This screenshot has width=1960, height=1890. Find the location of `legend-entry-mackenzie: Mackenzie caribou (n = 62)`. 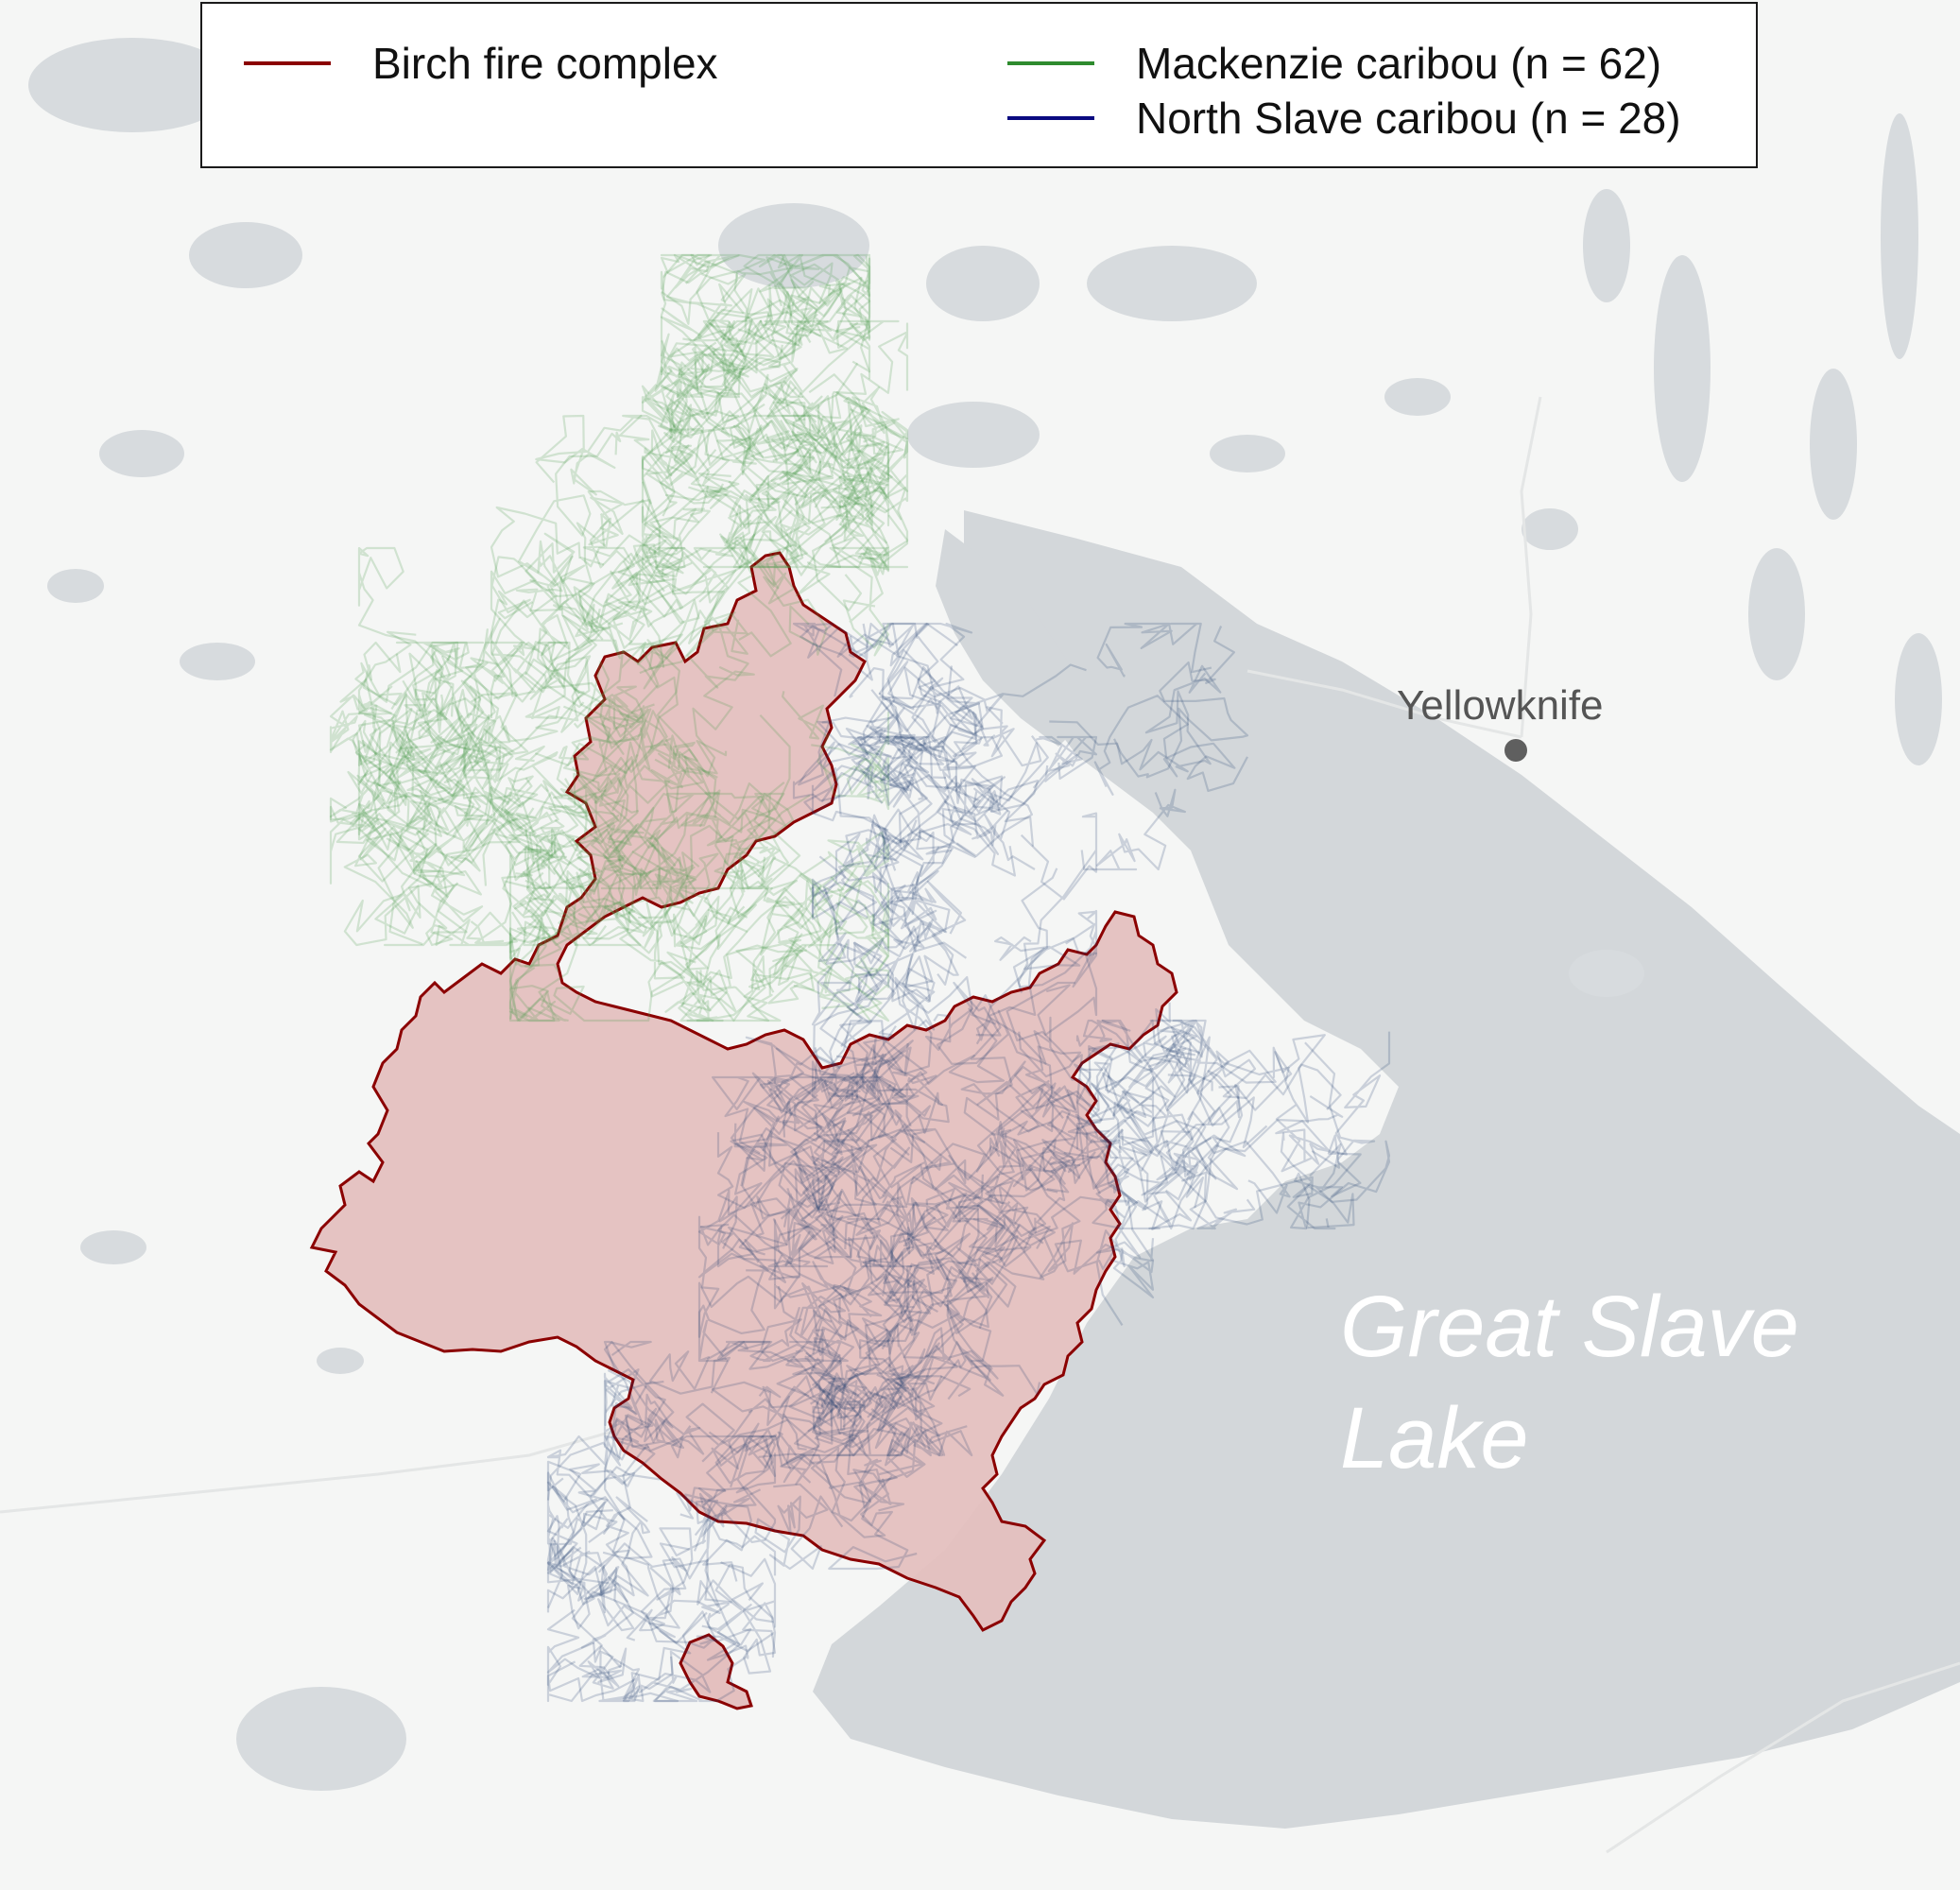

legend-entry-mackenzie: Mackenzie caribou (n = 62) is located at coordinates (1334, 63).